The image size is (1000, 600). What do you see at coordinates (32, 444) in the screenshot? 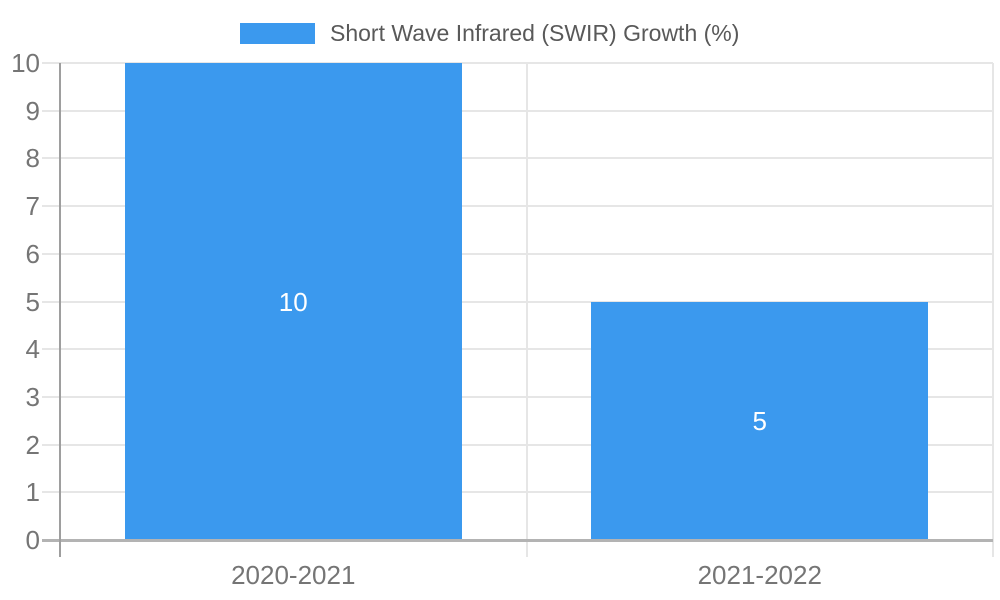
I see `y-axis-tick-label: 2` at bounding box center [32, 444].